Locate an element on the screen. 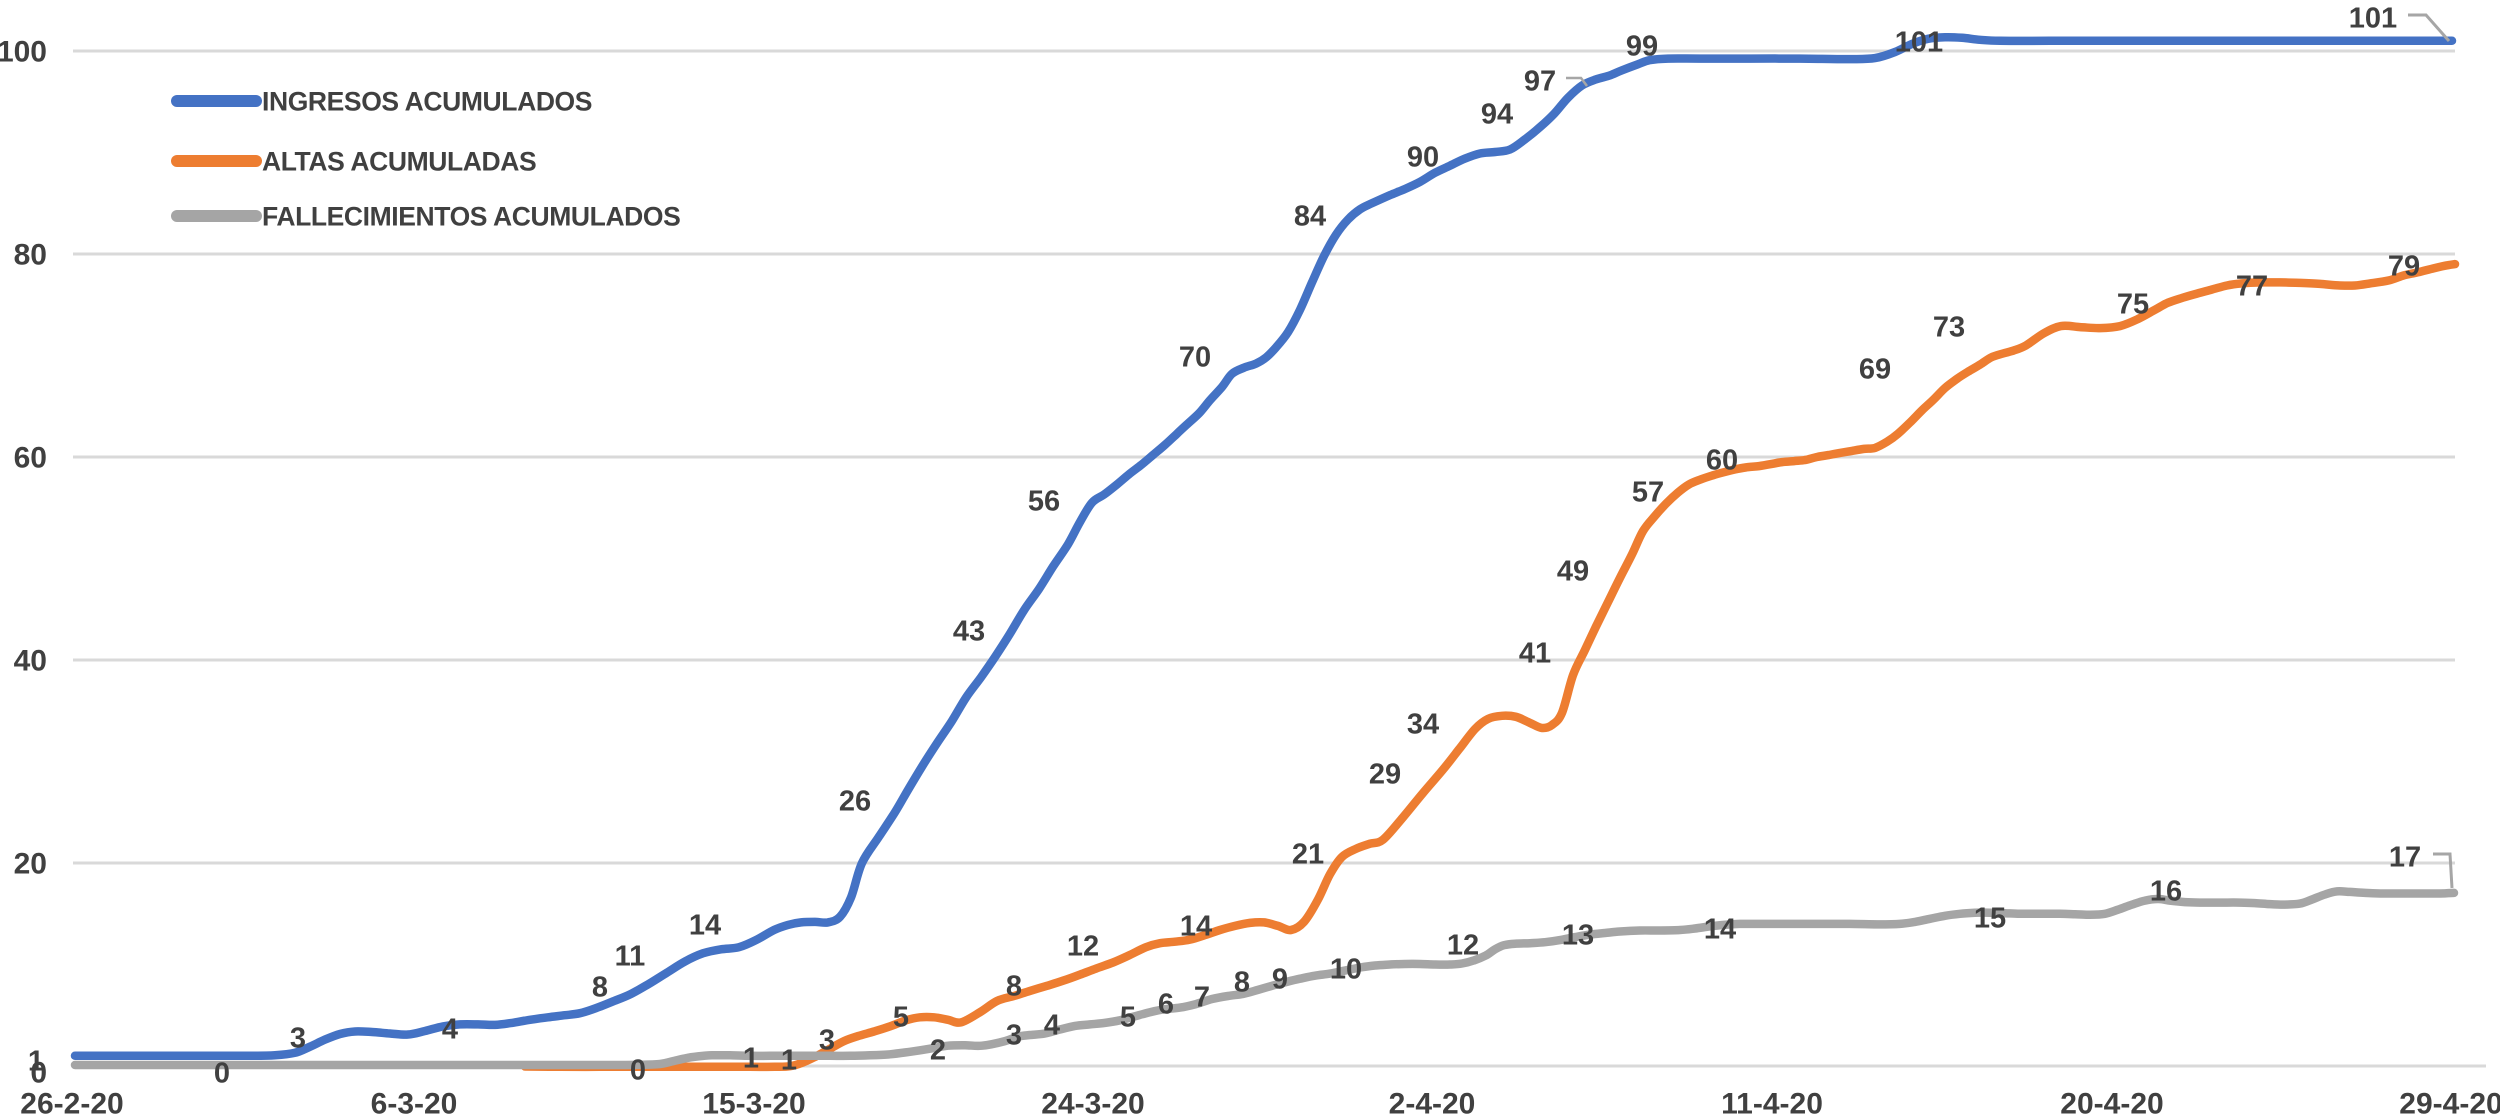  svg-text: 29 is located at coordinates (1385, 774).